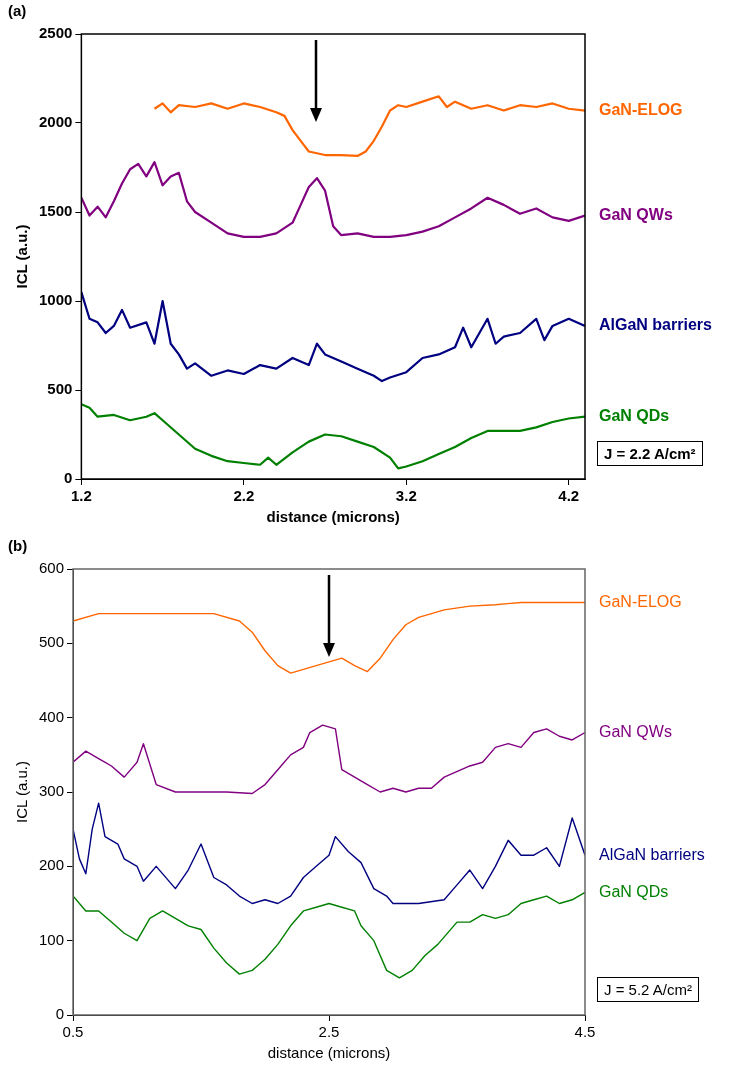 This screenshot has height=1071, width=750. I want to click on y-tick-label: 2500, so click(55, 33).